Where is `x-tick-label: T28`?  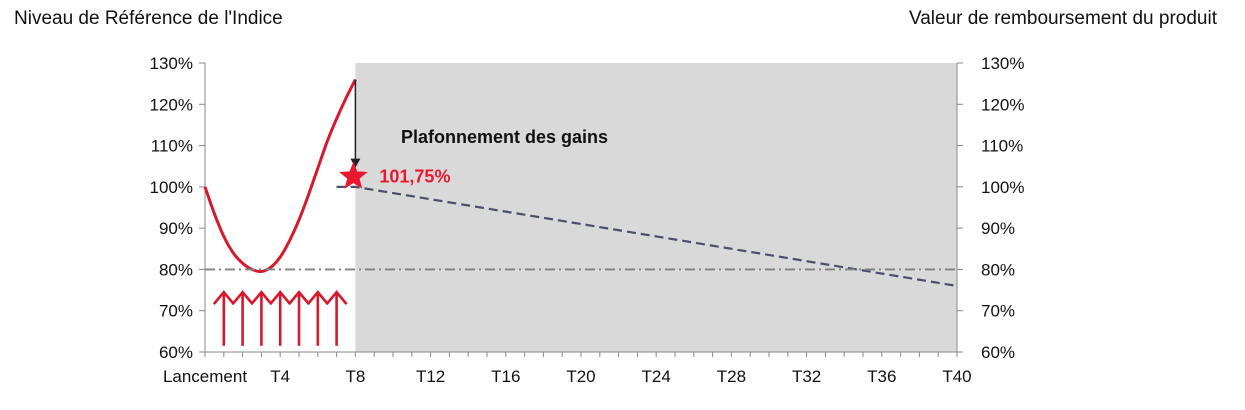 x-tick-label: T28 is located at coordinates (731, 376).